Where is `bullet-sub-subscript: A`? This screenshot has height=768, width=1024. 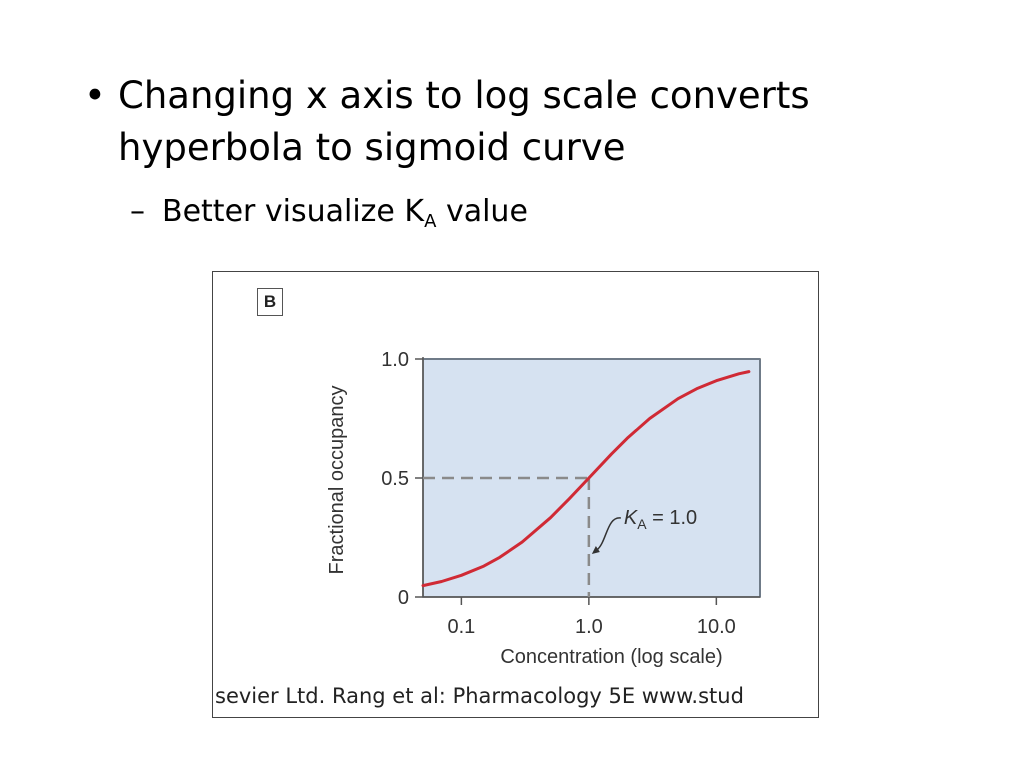
bullet-sub-subscript: A is located at coordinates (430, 221).